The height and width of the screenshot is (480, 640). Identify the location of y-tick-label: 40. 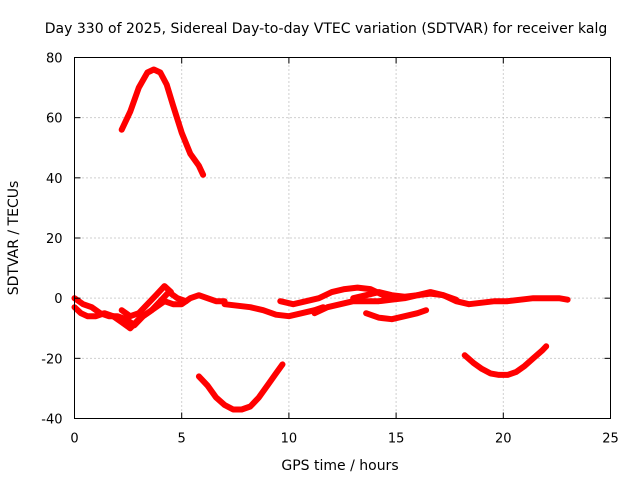
(54, 179).